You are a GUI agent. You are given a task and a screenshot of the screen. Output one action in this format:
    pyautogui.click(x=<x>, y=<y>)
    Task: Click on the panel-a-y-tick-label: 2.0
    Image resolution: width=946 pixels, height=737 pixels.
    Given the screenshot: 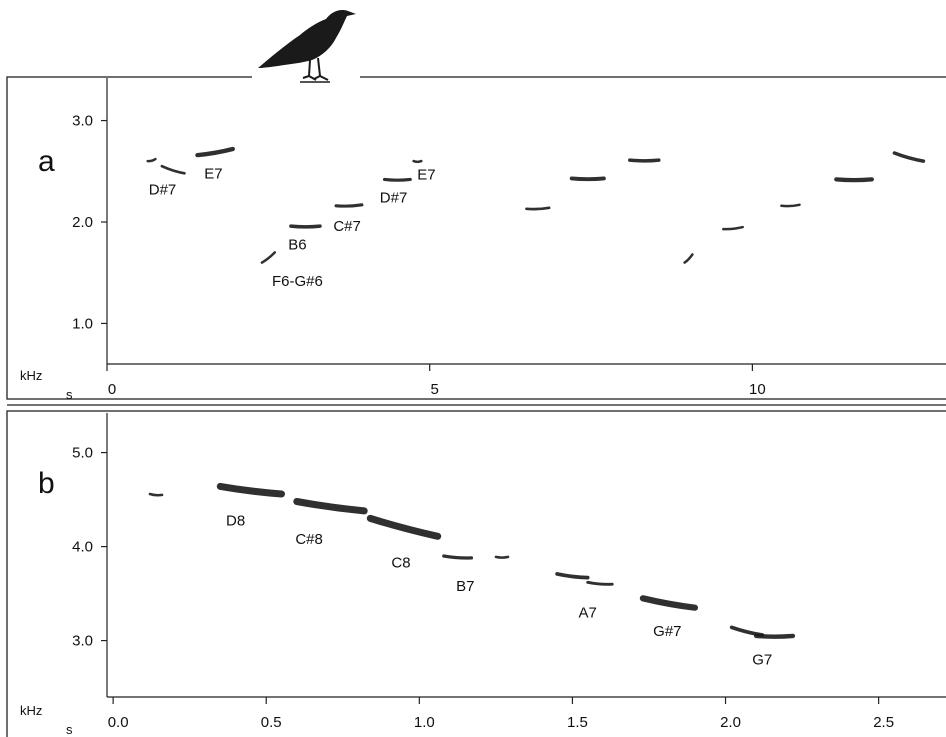 What is the action you would take?
    pyautogui.click(x=82, y=222)
    